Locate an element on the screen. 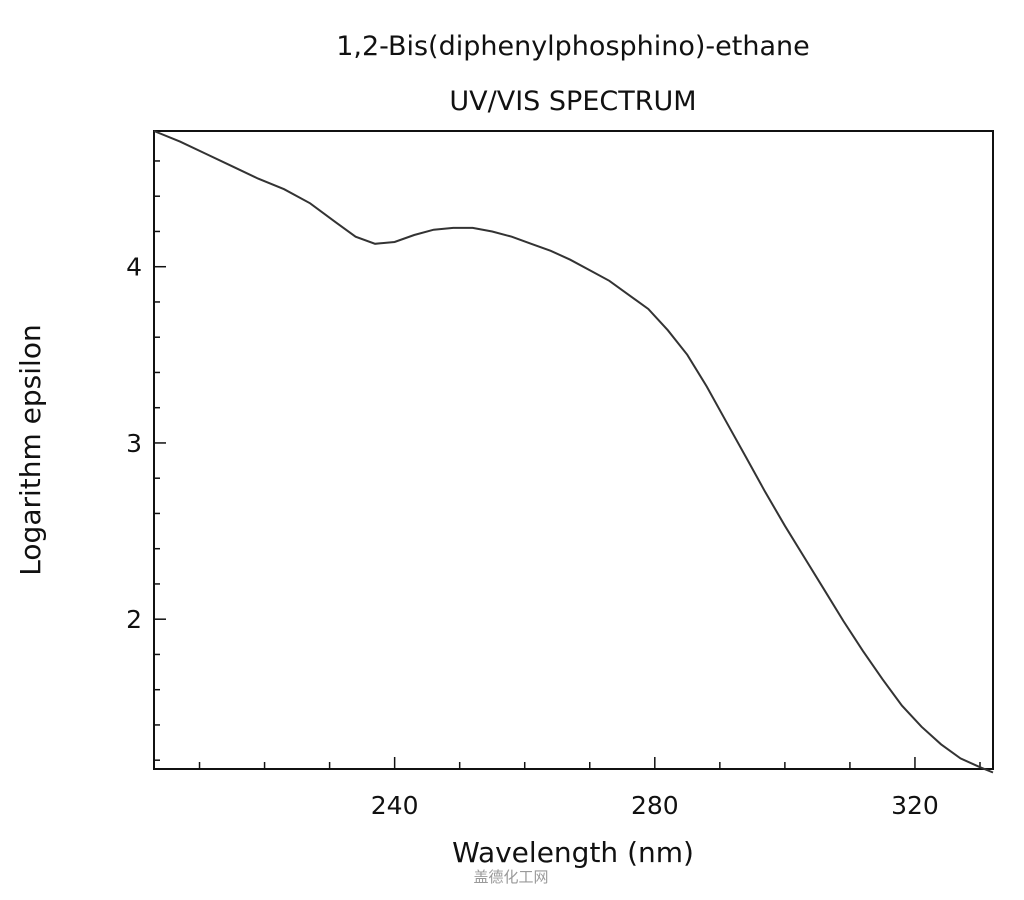 This screenshot has height=900, width=1024. chart-subtitle: UV/VIS SPECTRUM is located at coordinates (572, 101).